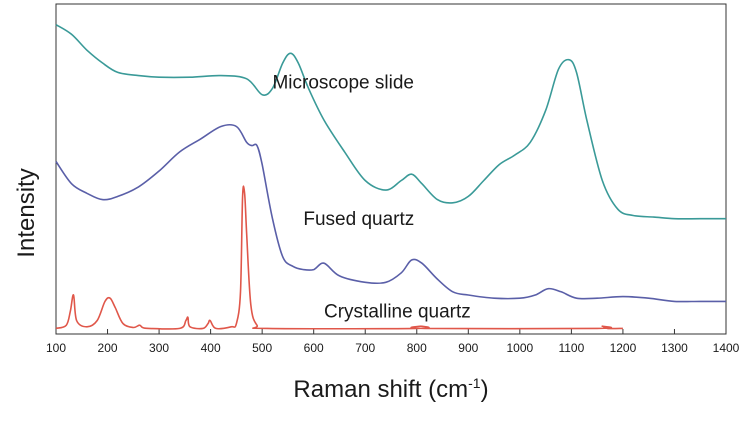 This screenshot has height=423, width=744. What do you see at coordinates (343, 82) in the screenshot?
I see `series-label-microscope-slide: Microscope slide` at bounding box center [343, 82].